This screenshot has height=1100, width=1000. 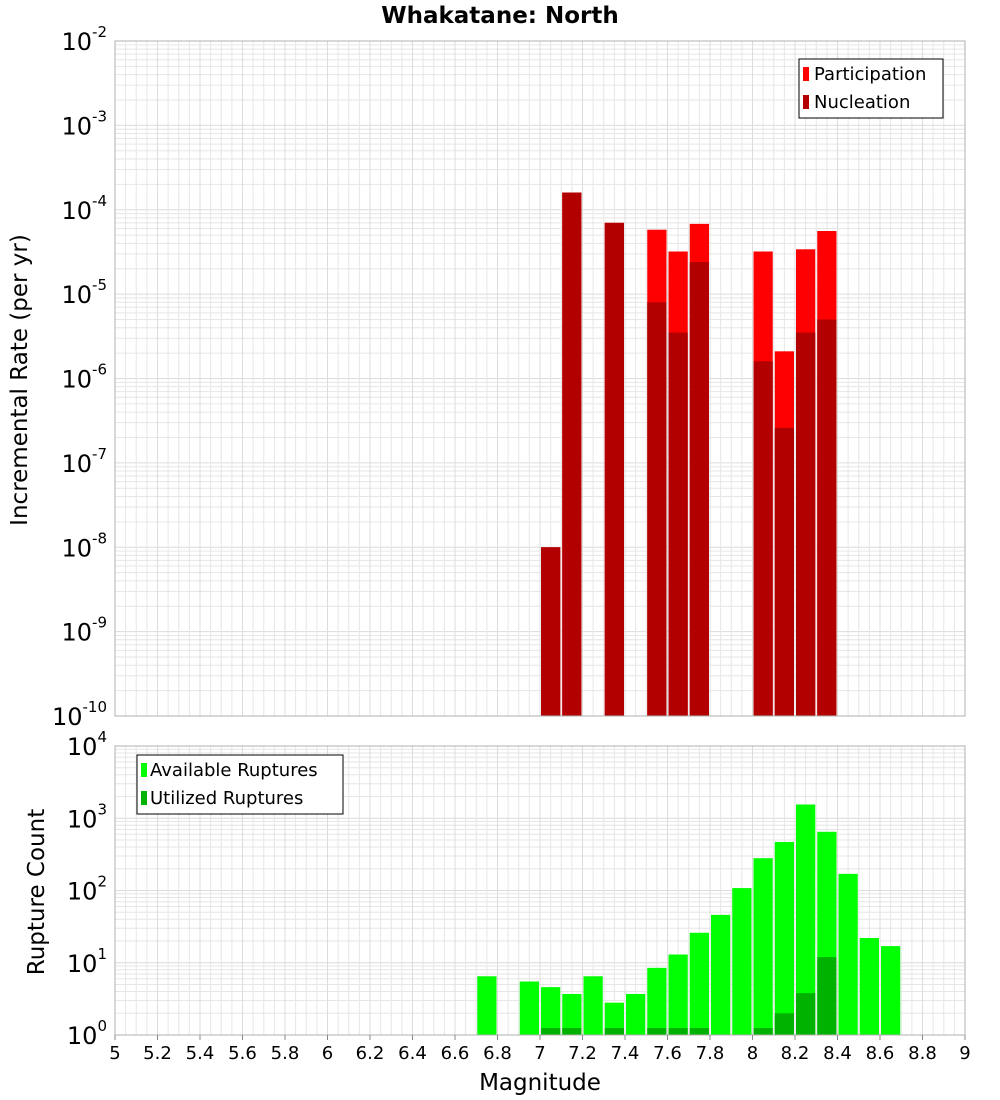 What do you see at coordinates (837, 1053) in the screenshot?
I see `x-tick-label: 8.4` at bounding box center [837, 1053].